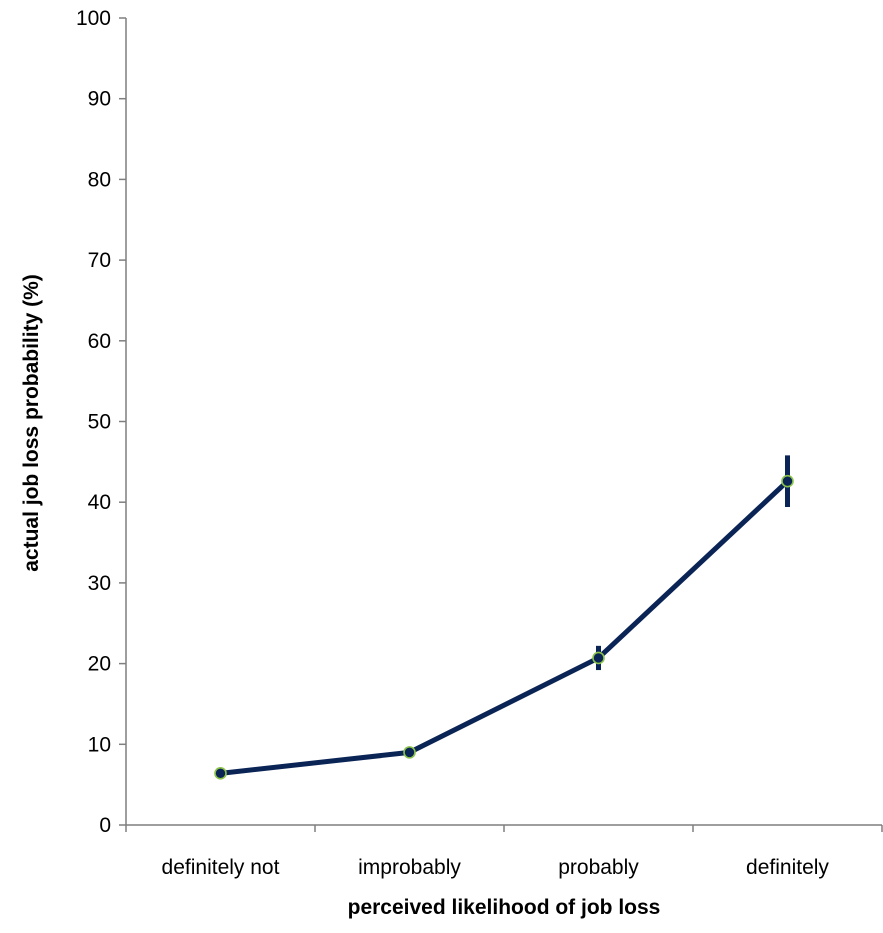  I want to click on x-tick-label: definitely, so click(787, 867).